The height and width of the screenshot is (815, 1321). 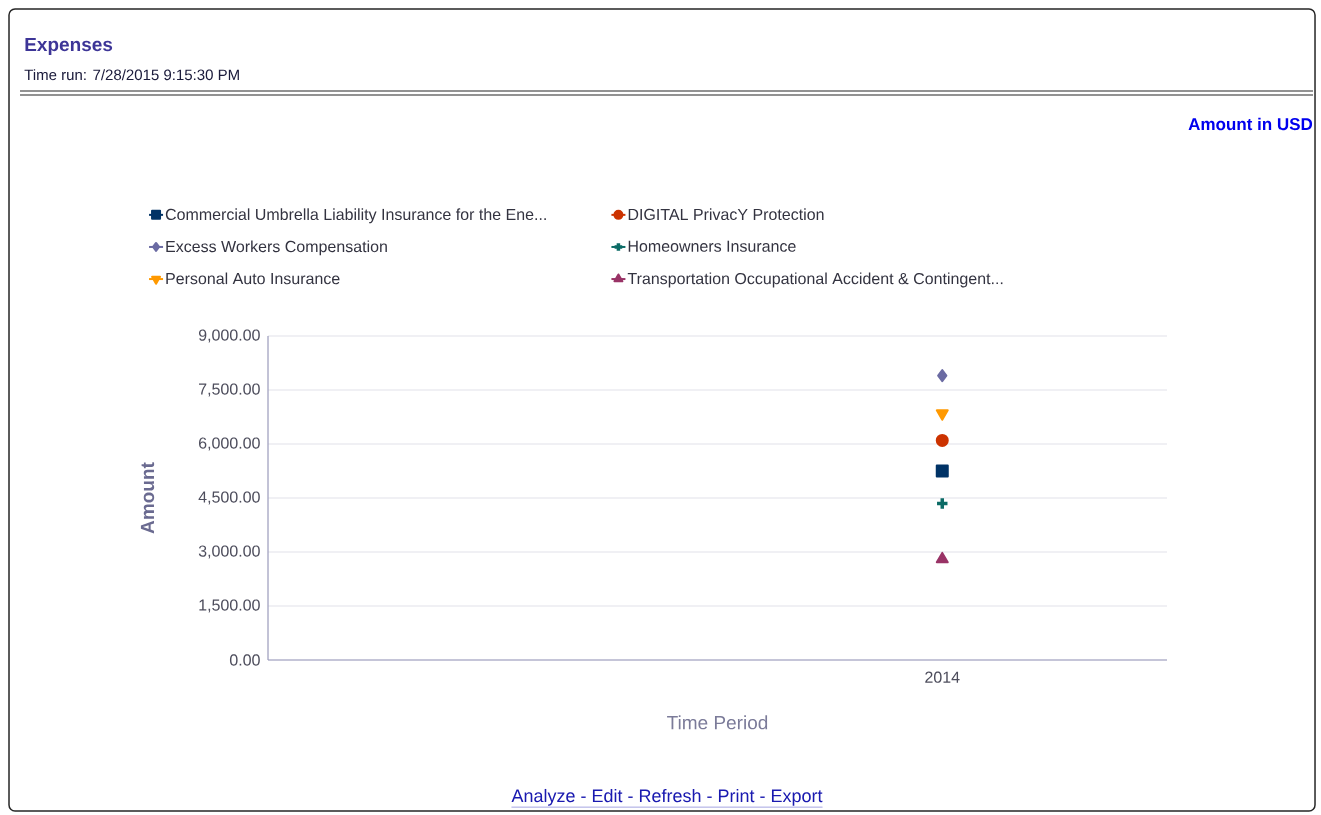 I want to click on y-tick-label: 0.00, so click(x=244, y=660).